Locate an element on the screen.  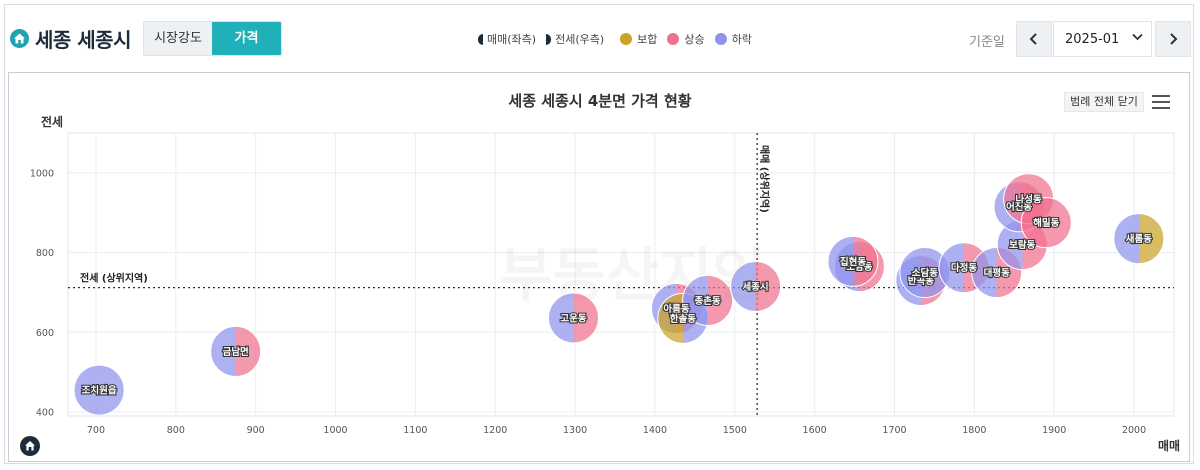
flat-dot-icon is located at coordinates (626, 39).